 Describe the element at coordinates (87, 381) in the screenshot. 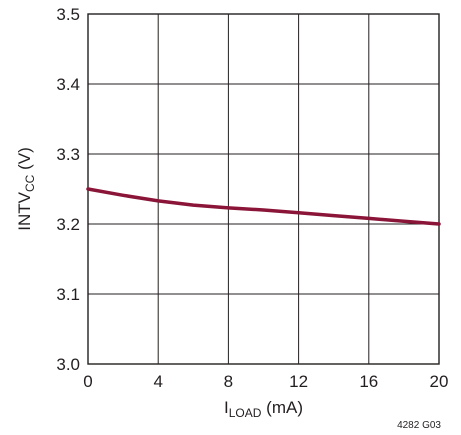

I see `x-tick-label: 0` at that location.